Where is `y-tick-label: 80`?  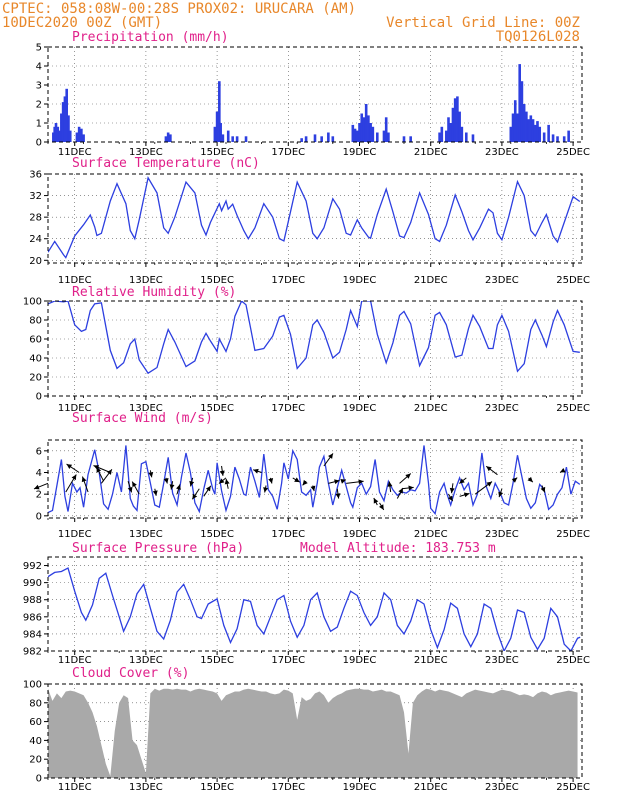 y-tick-label: 80 is located at coordinates (35, 703).